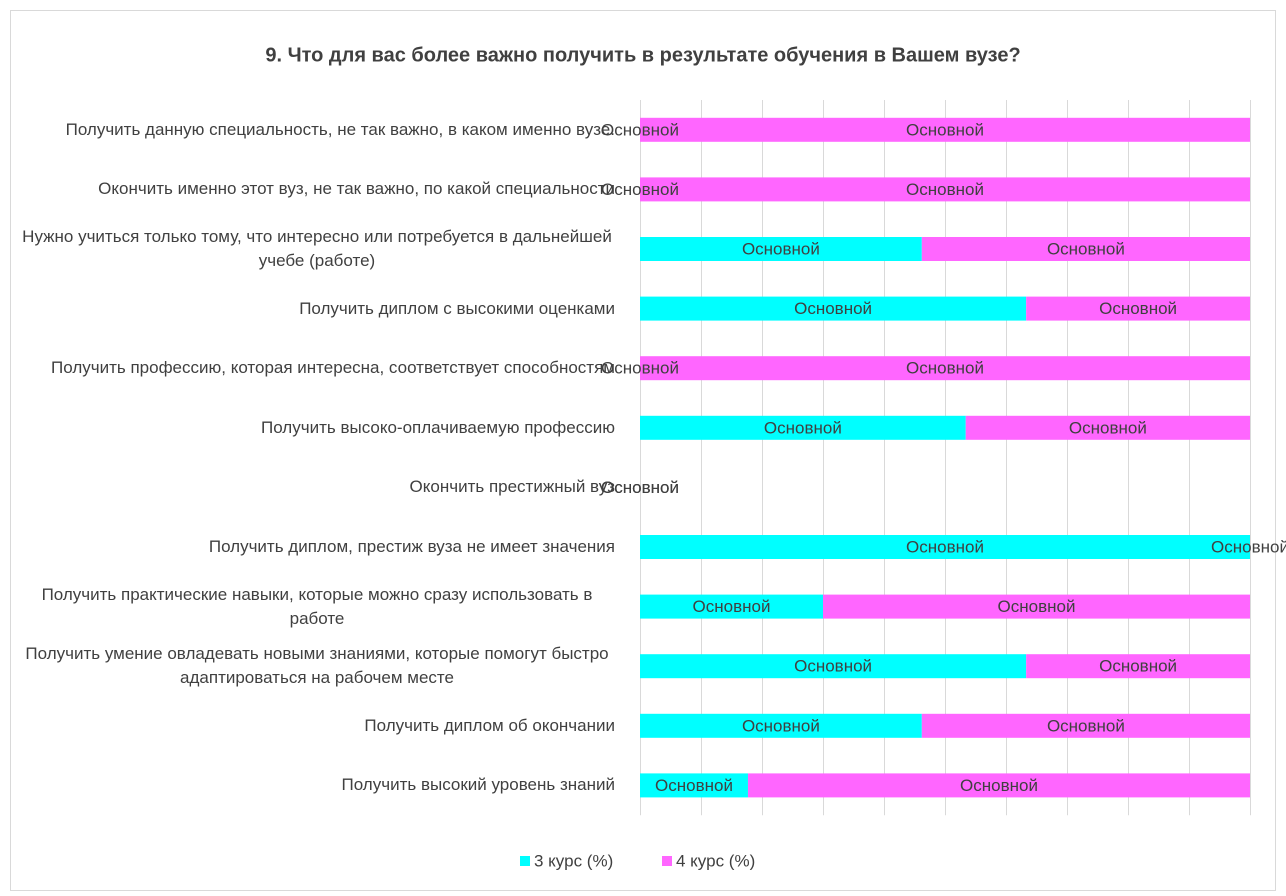 This screenshot has width=1286, height=896. What do you see at coordinates (715, 860) in the screenshot?
I see `legend-label: 4 курс (%)` at bounding box center [715, 860].